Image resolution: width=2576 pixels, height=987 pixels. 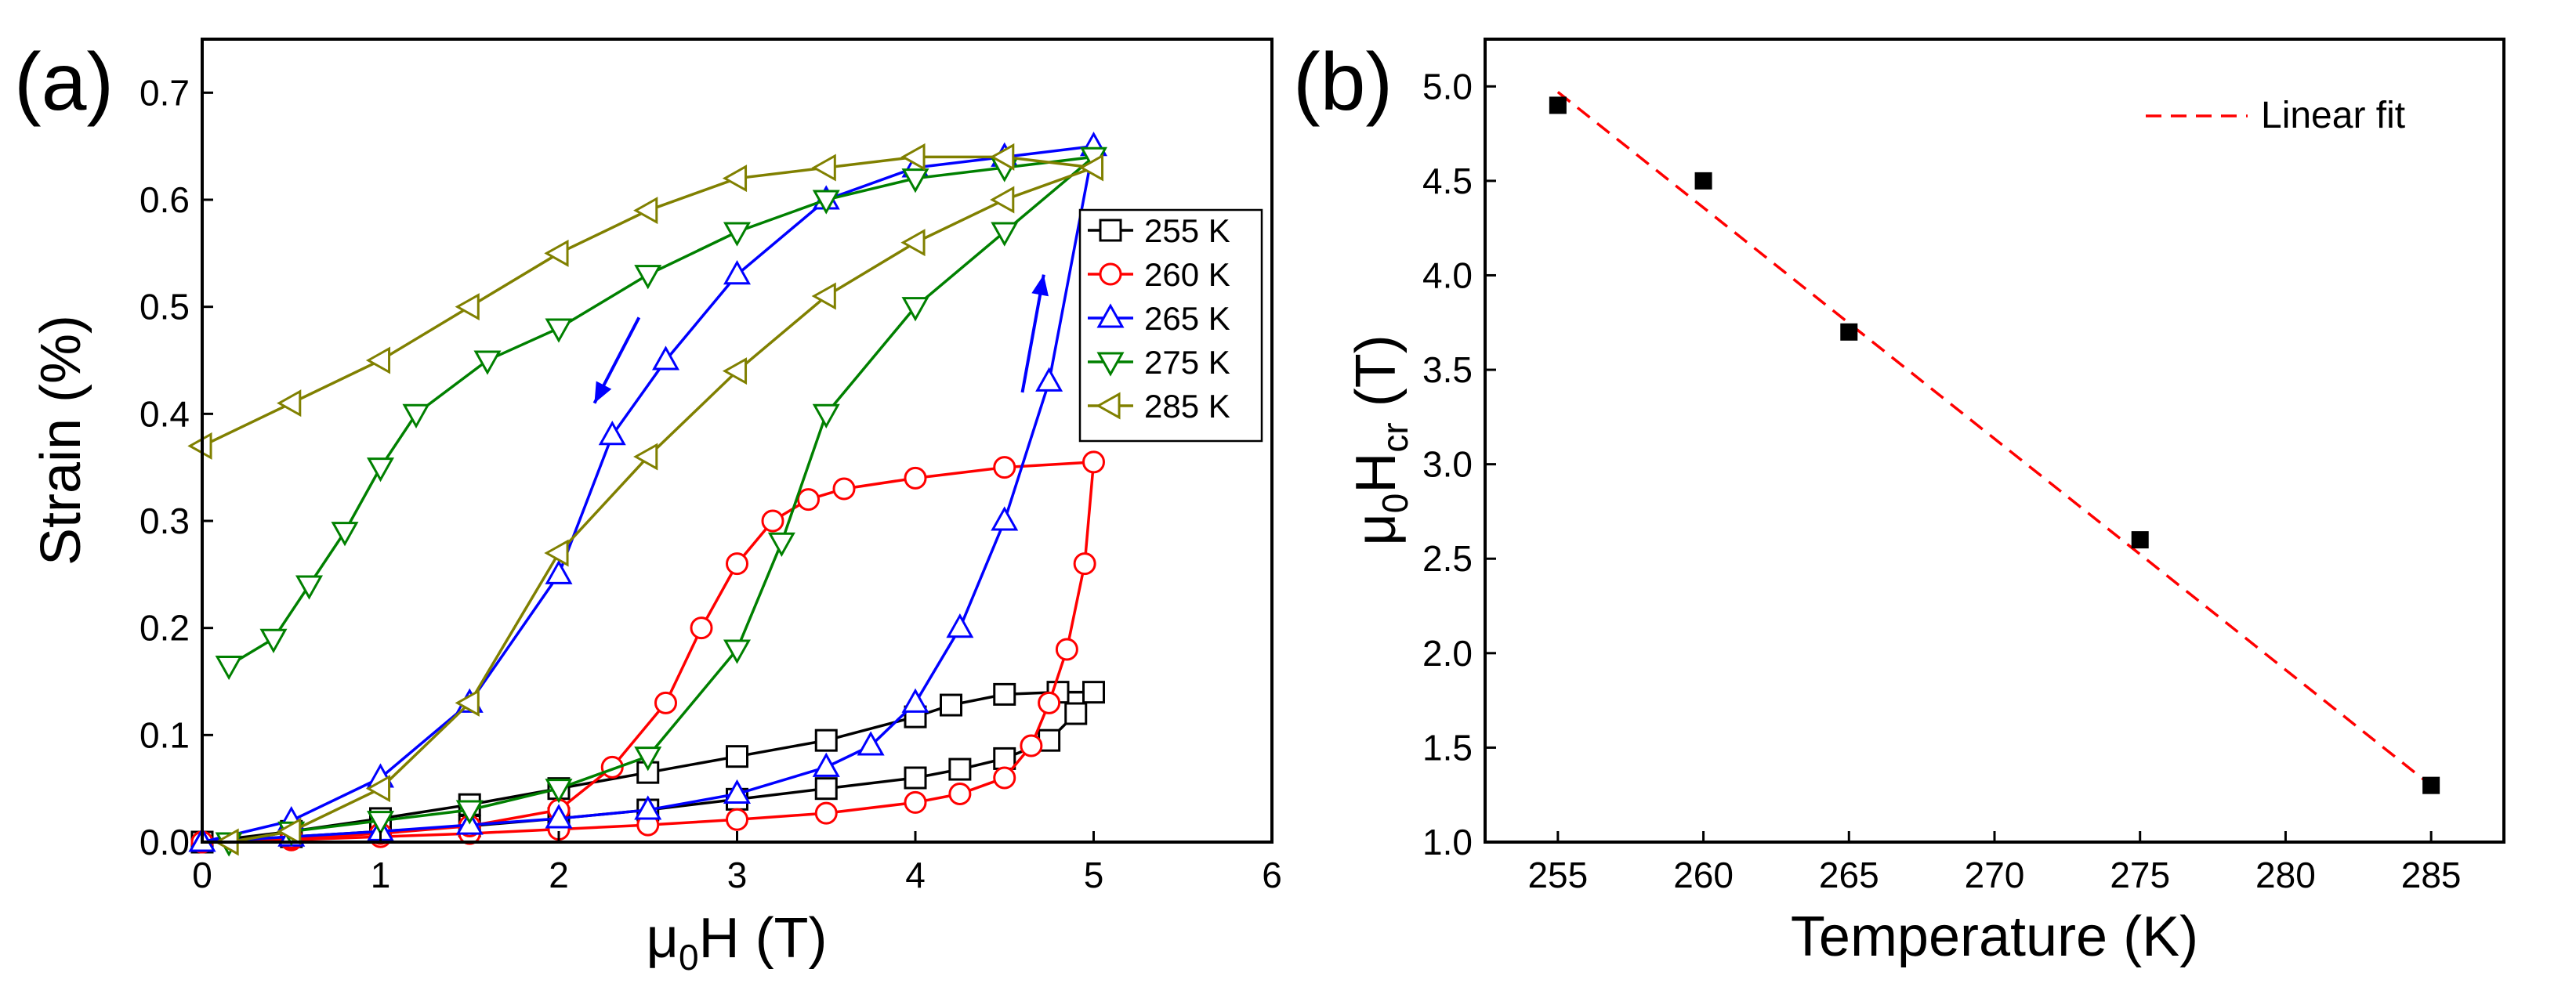 I want to click on y-tick-label: 0.1, so click(x=164, y=734).